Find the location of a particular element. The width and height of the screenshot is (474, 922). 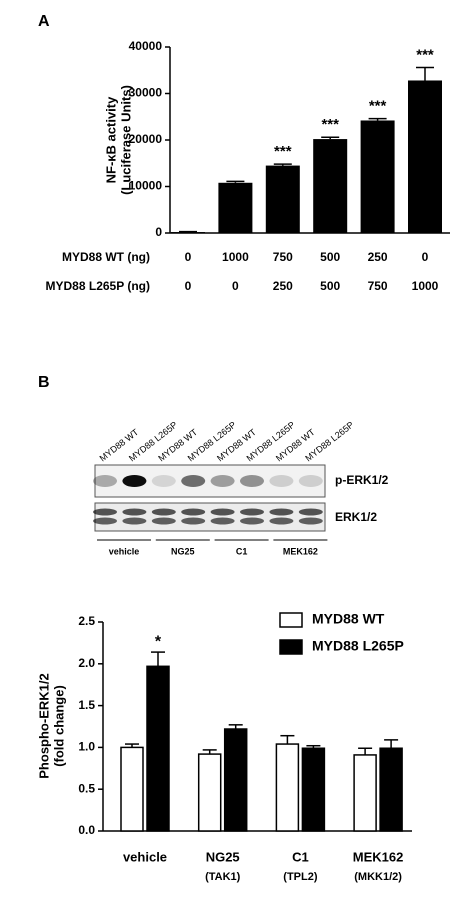

x-tick-label: MEK162 is located at coordinates (378, 856).